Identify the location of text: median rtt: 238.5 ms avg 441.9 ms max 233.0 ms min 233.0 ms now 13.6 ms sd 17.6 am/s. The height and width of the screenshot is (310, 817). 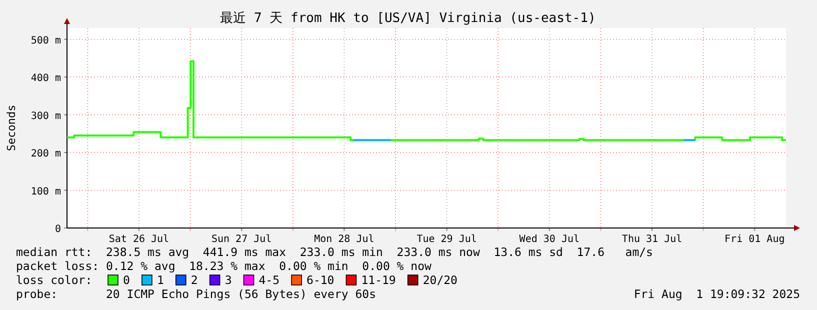
(334, 252).